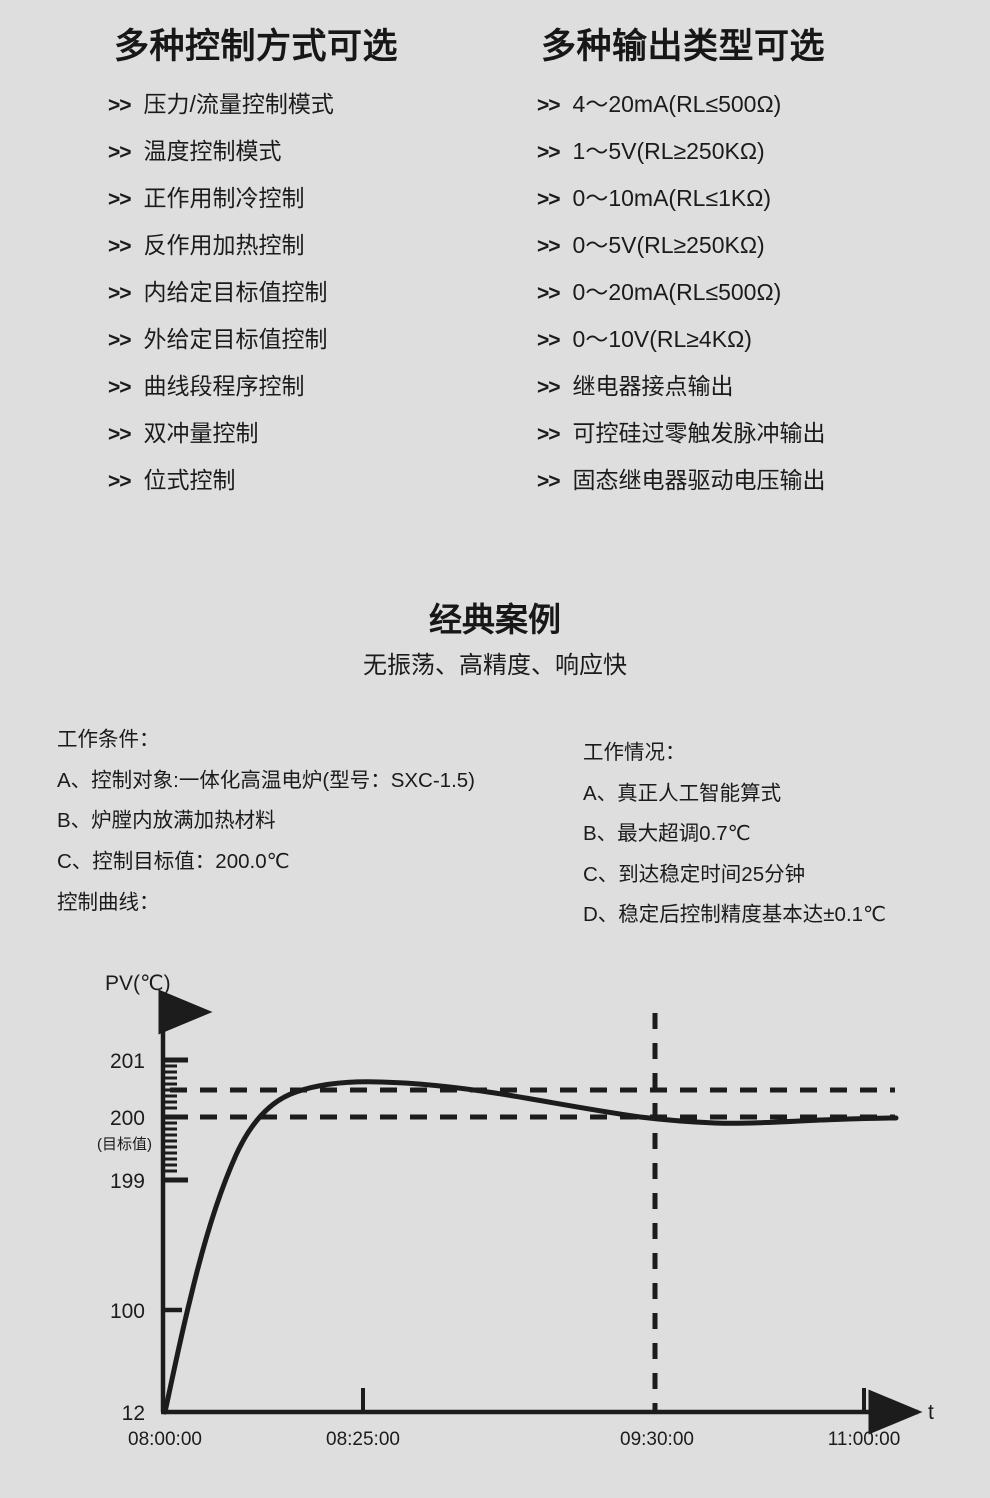  Describe the element at coordinates (189, 479) in the screenshot. I see `list-item-label: 位式控制` at that location.